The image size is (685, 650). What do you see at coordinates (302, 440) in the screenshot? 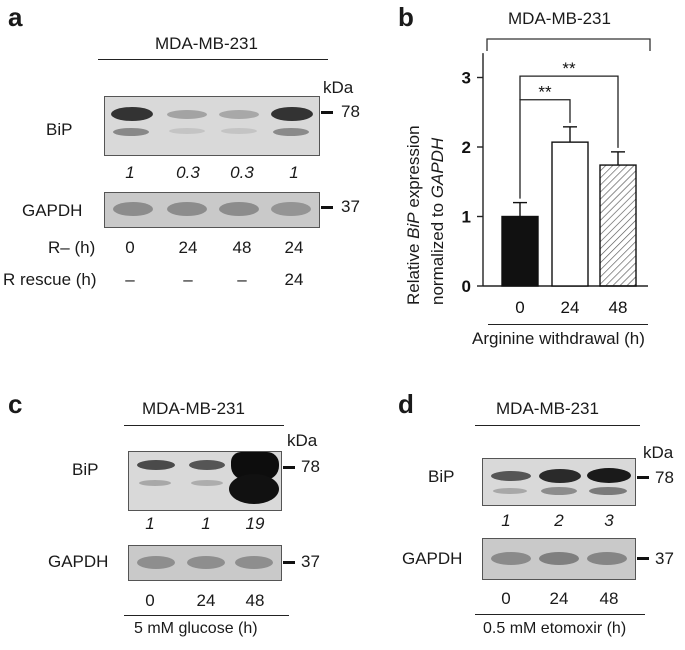
I see `panel-c-kda-label: kDa` at bounding box center [302, 440].